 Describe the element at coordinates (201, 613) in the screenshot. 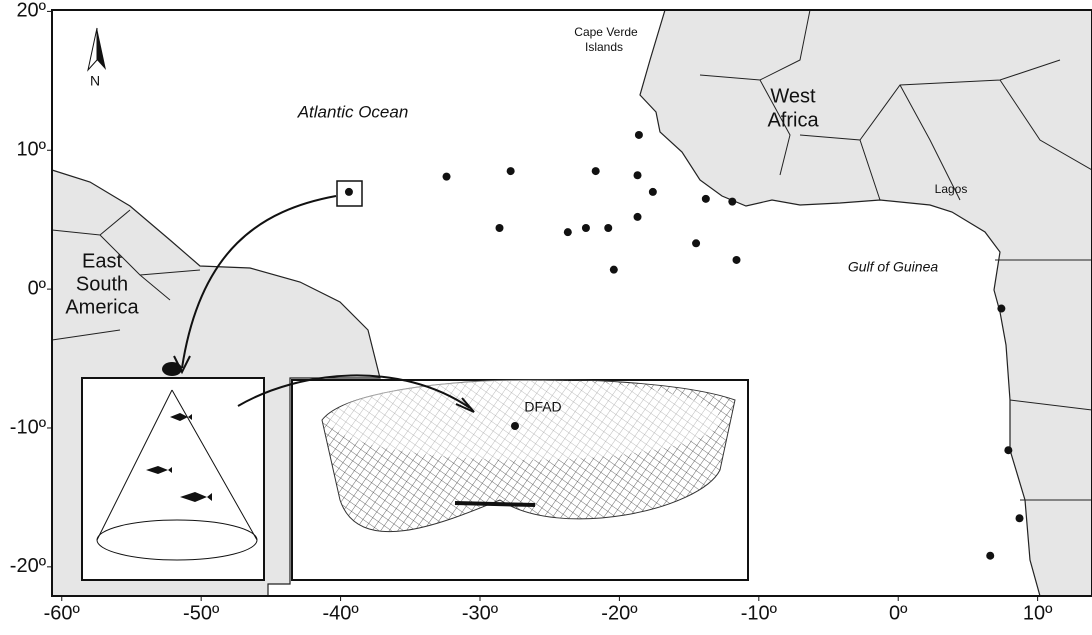

I see `x-tick-label: -50º` at that location.